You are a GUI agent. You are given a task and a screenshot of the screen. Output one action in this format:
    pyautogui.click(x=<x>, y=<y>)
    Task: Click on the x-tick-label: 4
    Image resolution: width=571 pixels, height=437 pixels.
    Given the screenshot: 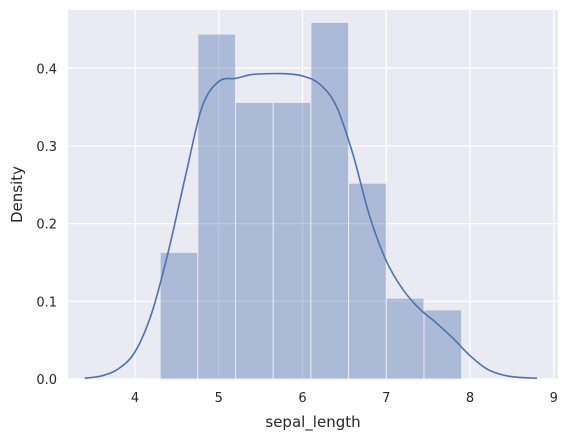 What is the action you would take?
    pyautogui.click(x=135, y=398)
    